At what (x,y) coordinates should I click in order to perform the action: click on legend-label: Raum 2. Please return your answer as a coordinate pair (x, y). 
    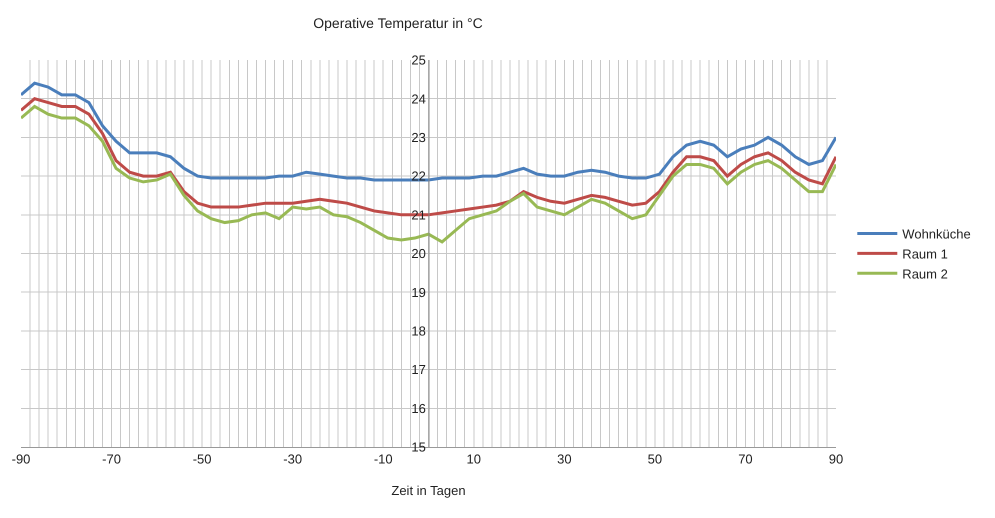
    Looking at the image, I should click on (925, 274).